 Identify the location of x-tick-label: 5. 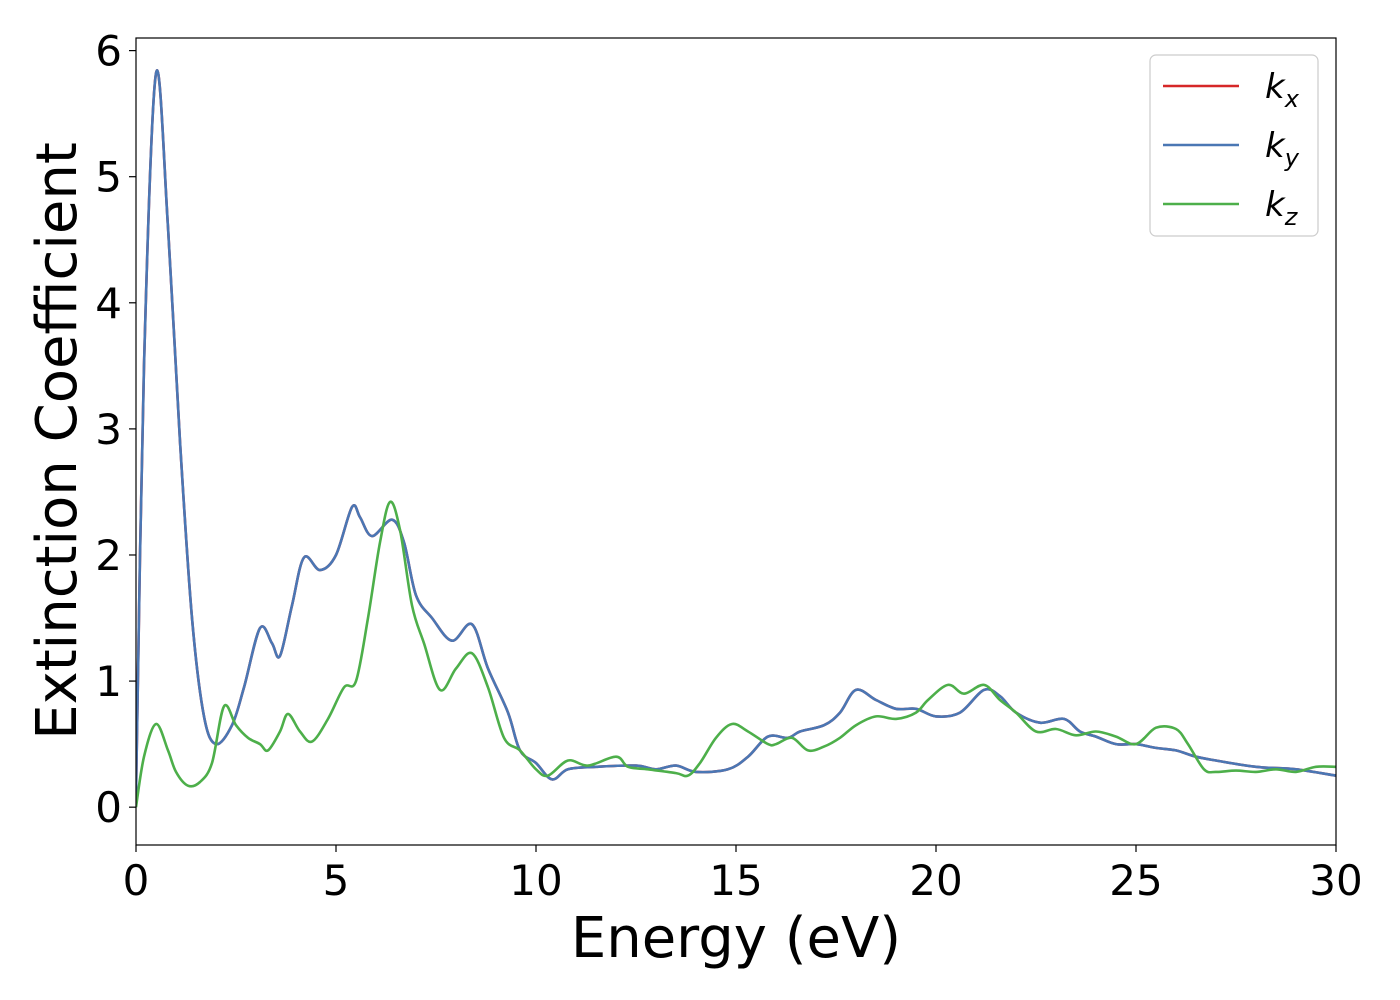
(336, 880).